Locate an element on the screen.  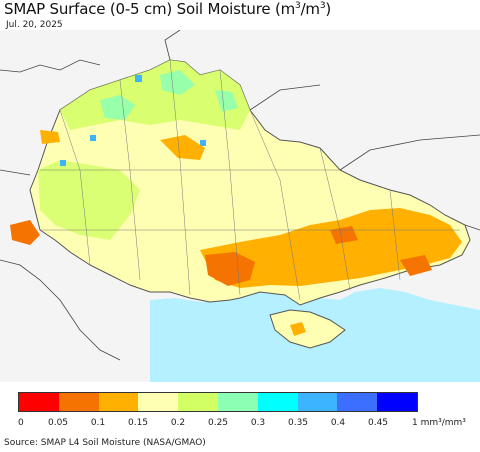
crimea-dry is located at coordinates (298, 329).